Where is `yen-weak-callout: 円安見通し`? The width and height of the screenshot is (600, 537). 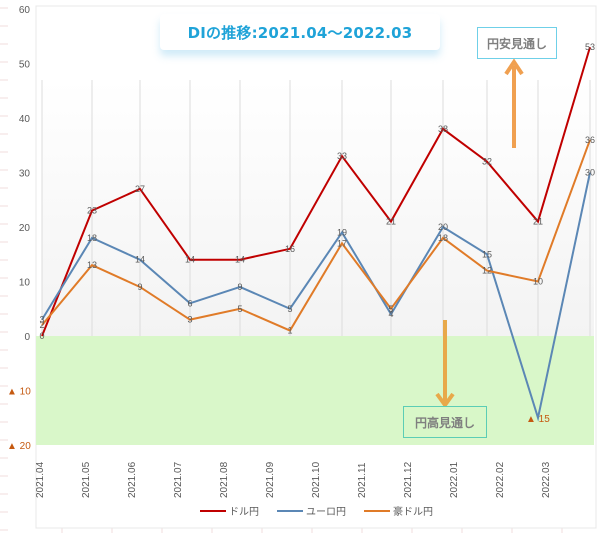
yen-weak-callout: 円安見通し is located at coordinates (517, 43).